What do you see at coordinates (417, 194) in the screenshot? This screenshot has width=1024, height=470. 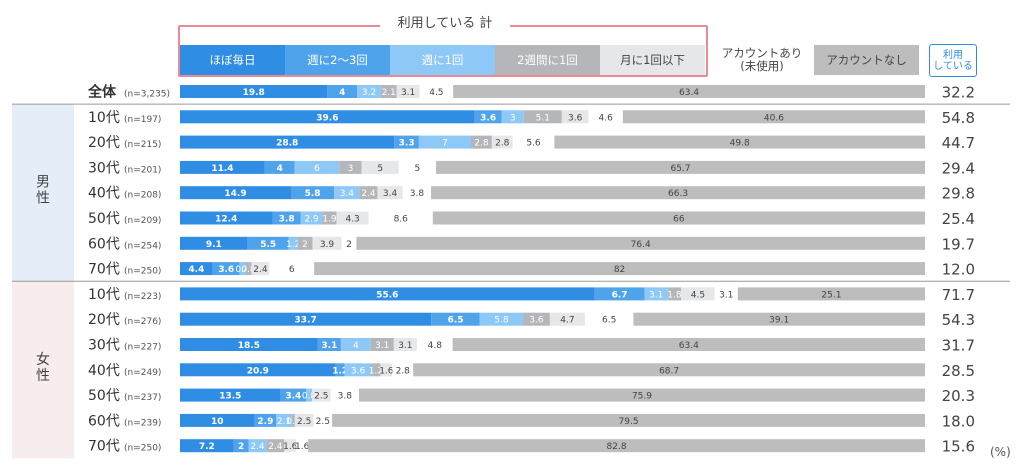 I see `data-label-4-5: 3.8` at bounding box center [417, 194].